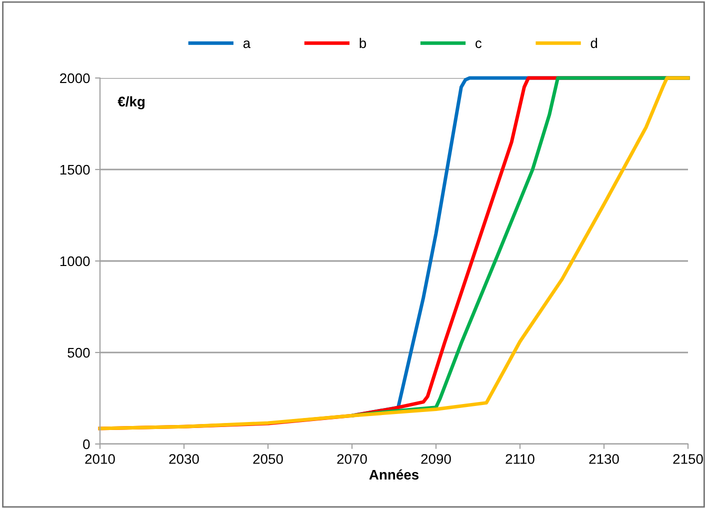  I want to click on x-tick-label: 2030, so click(184, 459).